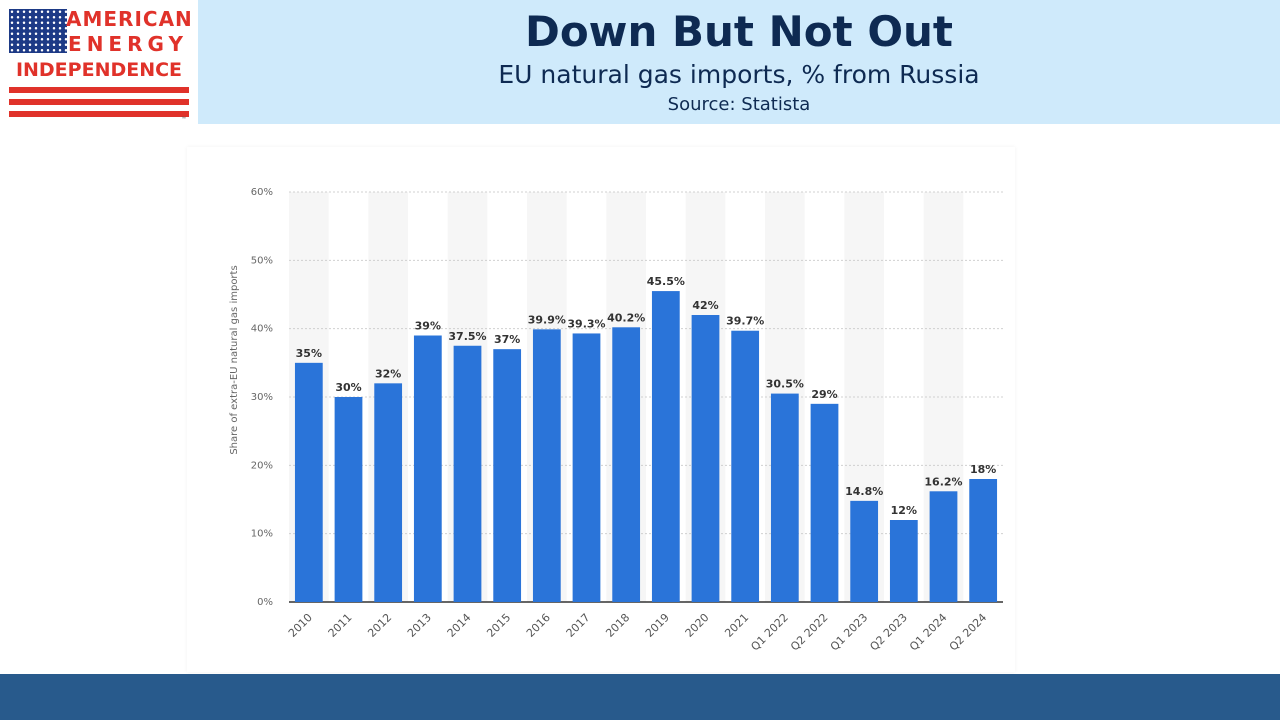 Image resolution: width=1280 pixels, height=720 pixels. Describe the element at coordinates (262, 465) in the screenshot. I see `y-tick-label: 20%` at that location.